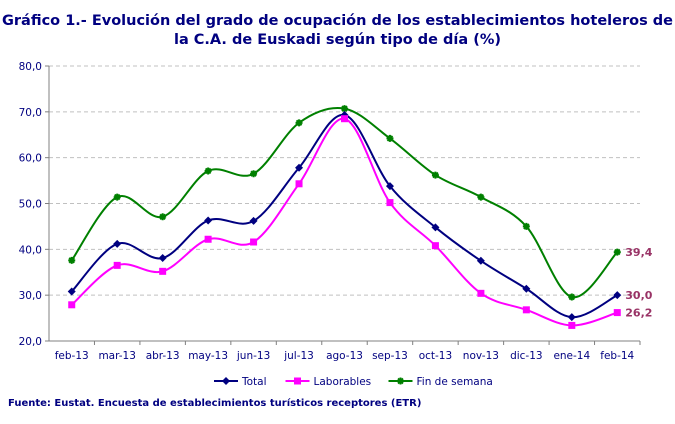 This screenshot has width=675, height=424. I want to click on x-tick-label: sep-13, so click(390, 356).